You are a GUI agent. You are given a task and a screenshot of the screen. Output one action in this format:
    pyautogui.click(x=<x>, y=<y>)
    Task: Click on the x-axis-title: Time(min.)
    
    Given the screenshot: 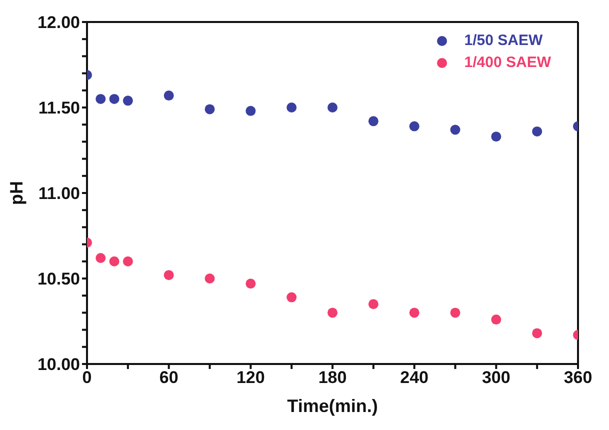 What is the action you would take?
    pyautogui.click(x=332, y=406)
    